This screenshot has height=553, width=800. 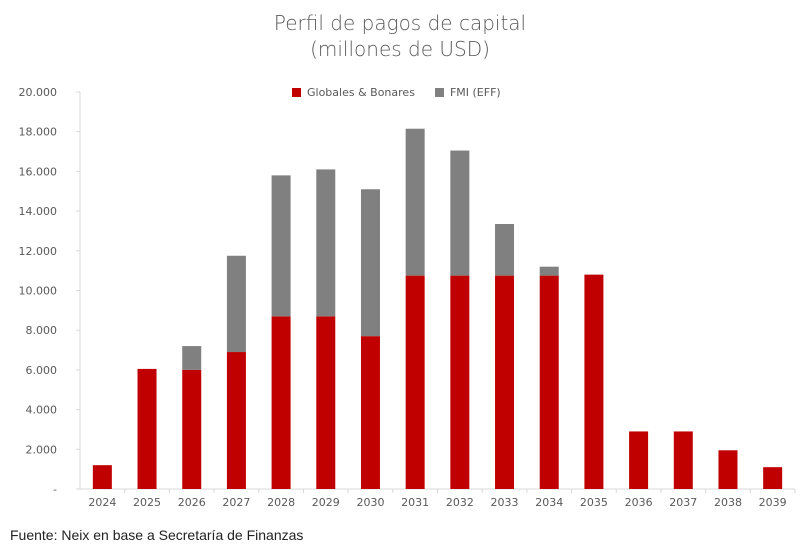 I want to click on y-tick-label: 16.000, so click(x=38, y=171).